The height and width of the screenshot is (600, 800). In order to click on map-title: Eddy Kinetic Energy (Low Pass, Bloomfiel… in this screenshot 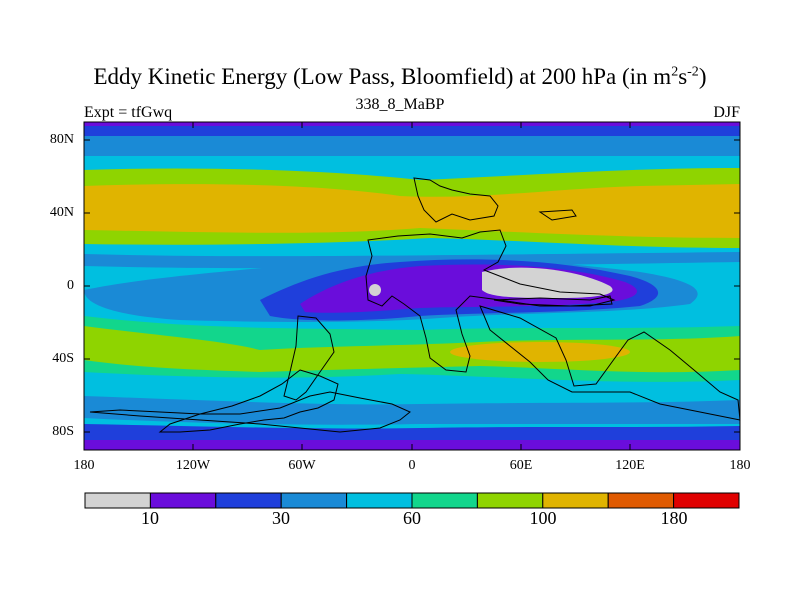, I will do `click(400, 76)`.